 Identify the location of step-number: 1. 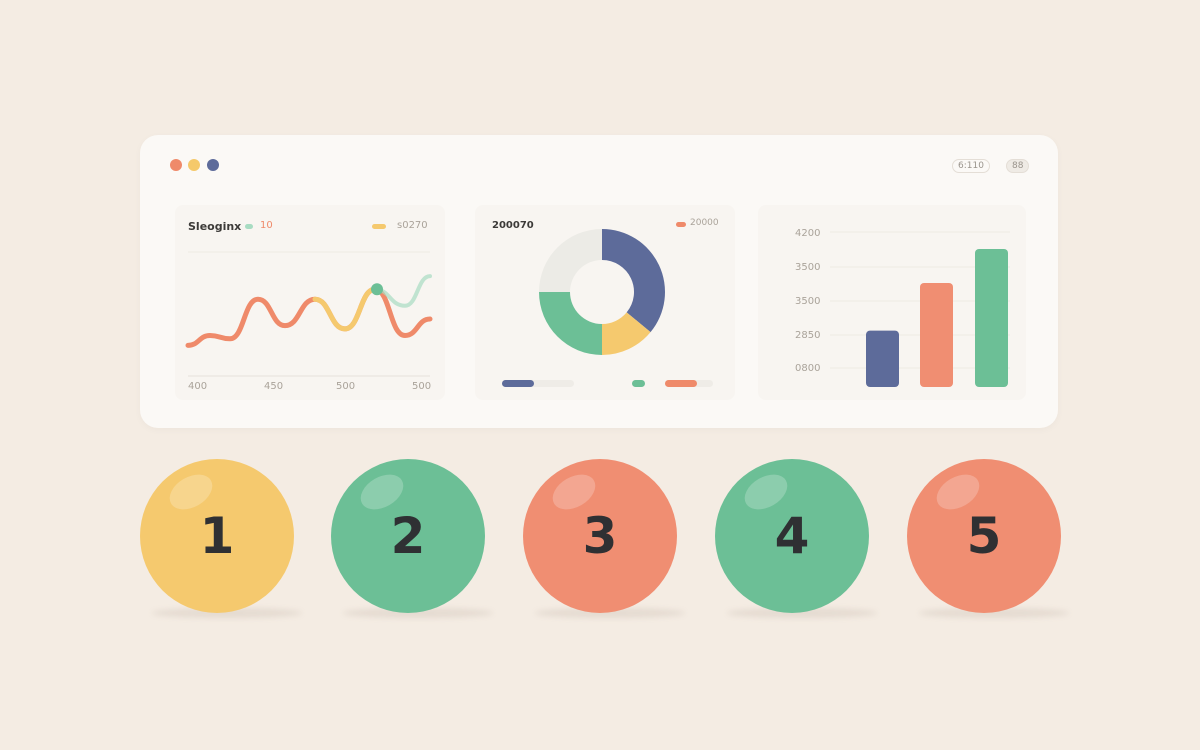
(217, 536).